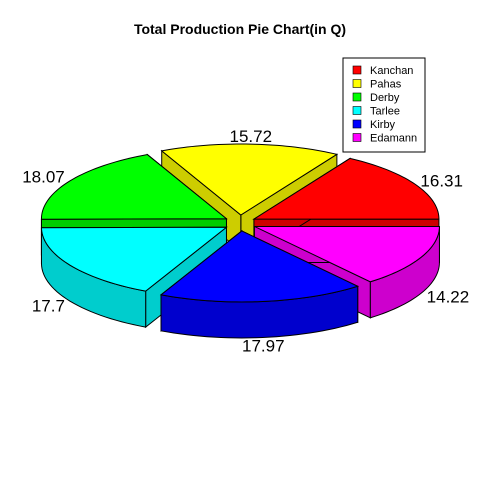  I want to click on legend-label-tarlee: Tarlee, so click(385, 112).